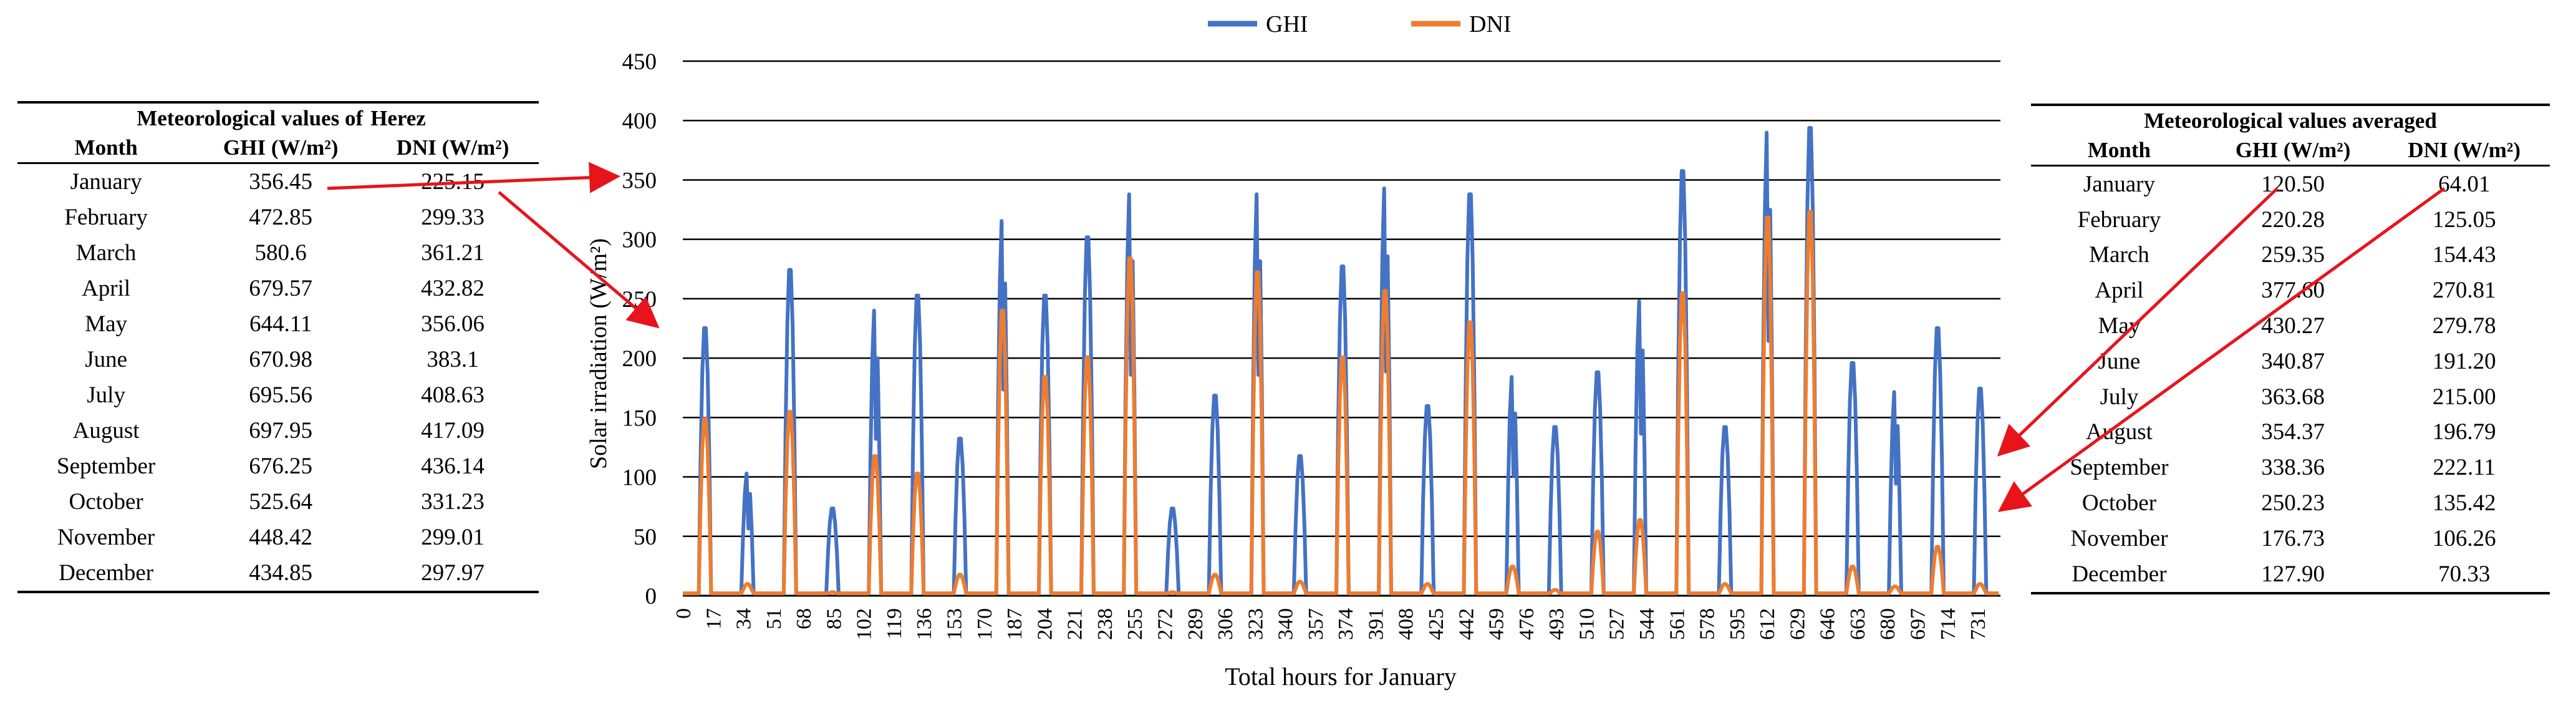  What do you see at coordinates (1225, 624) in the screenshot?
I see `x-tick-label: 306` at bounding box center [1225, 624].